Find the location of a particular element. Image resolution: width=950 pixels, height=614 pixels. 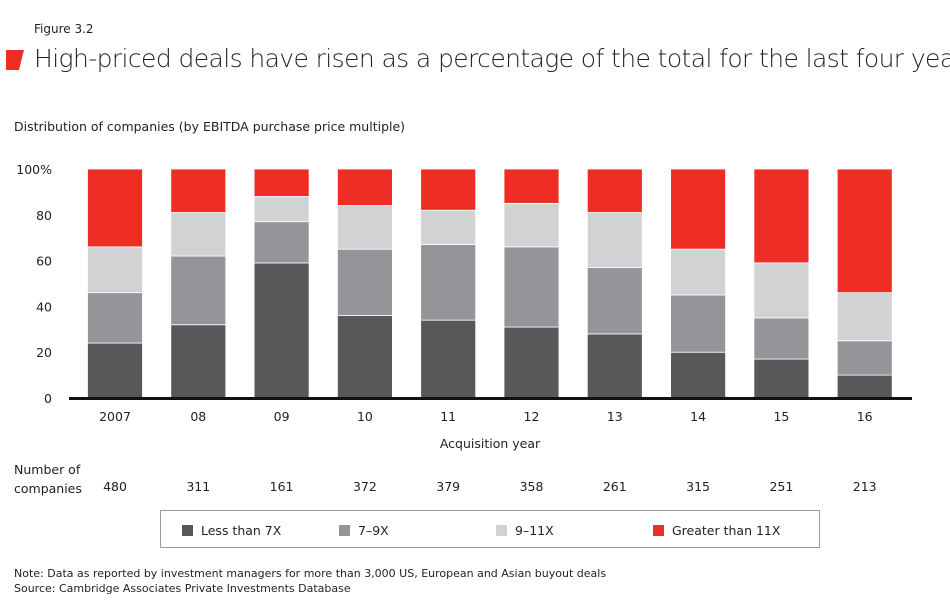

company-count: 480 is located at coordinates (115, 486).